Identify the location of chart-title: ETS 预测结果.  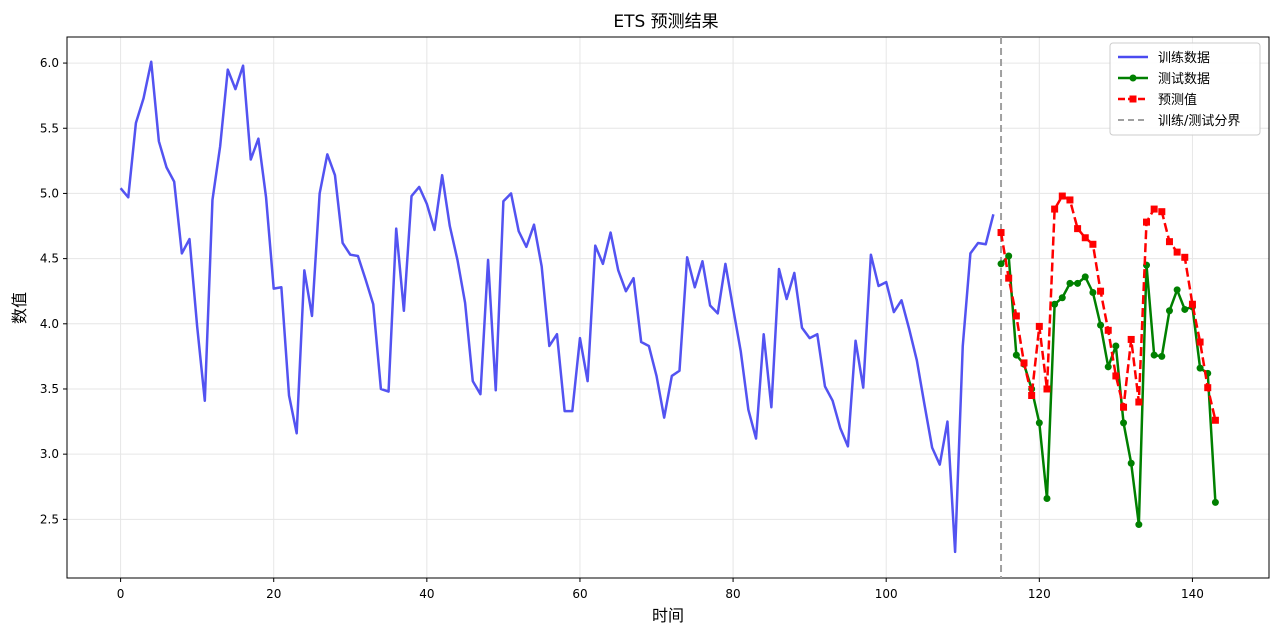
(665, 22).